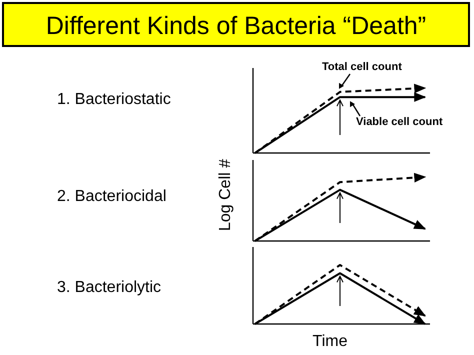 This screenshot has height=355, width=474. What do you see at coordinates (362, 67) in the screenshot?
I see `series-label: Total cell count` at bounding box center [362, 67].